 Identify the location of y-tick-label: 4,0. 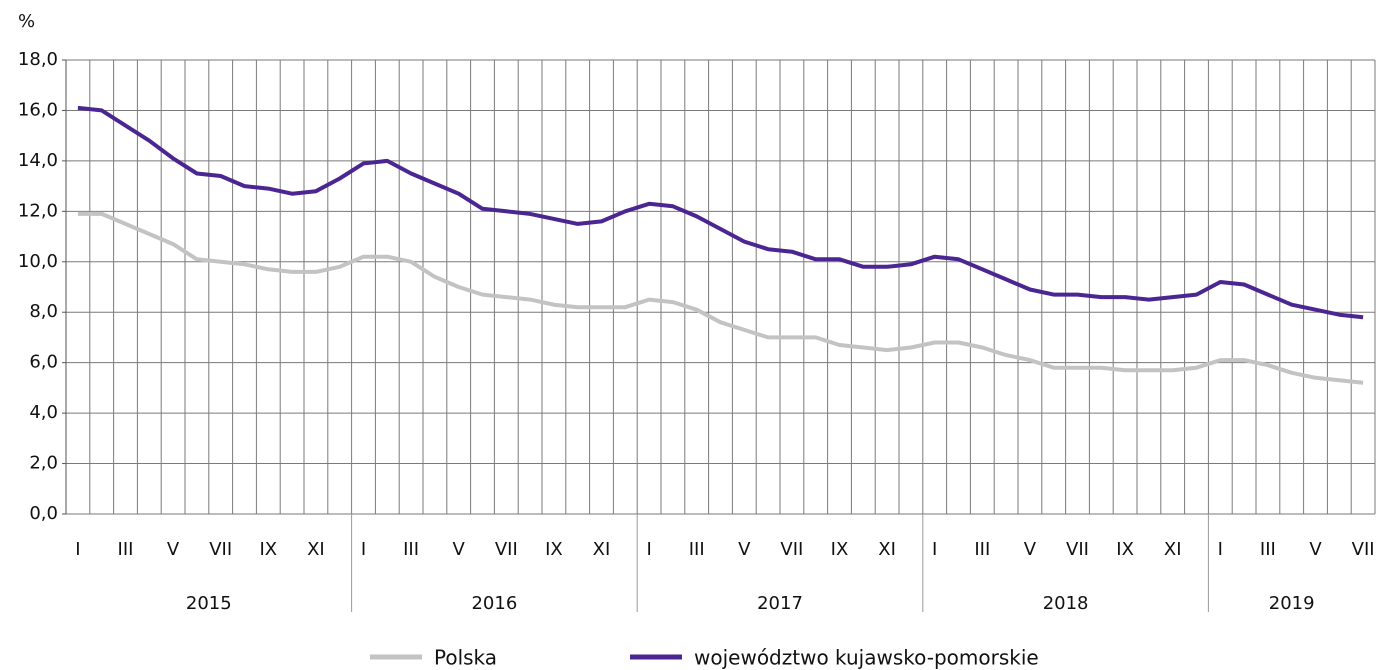
(43, 412).